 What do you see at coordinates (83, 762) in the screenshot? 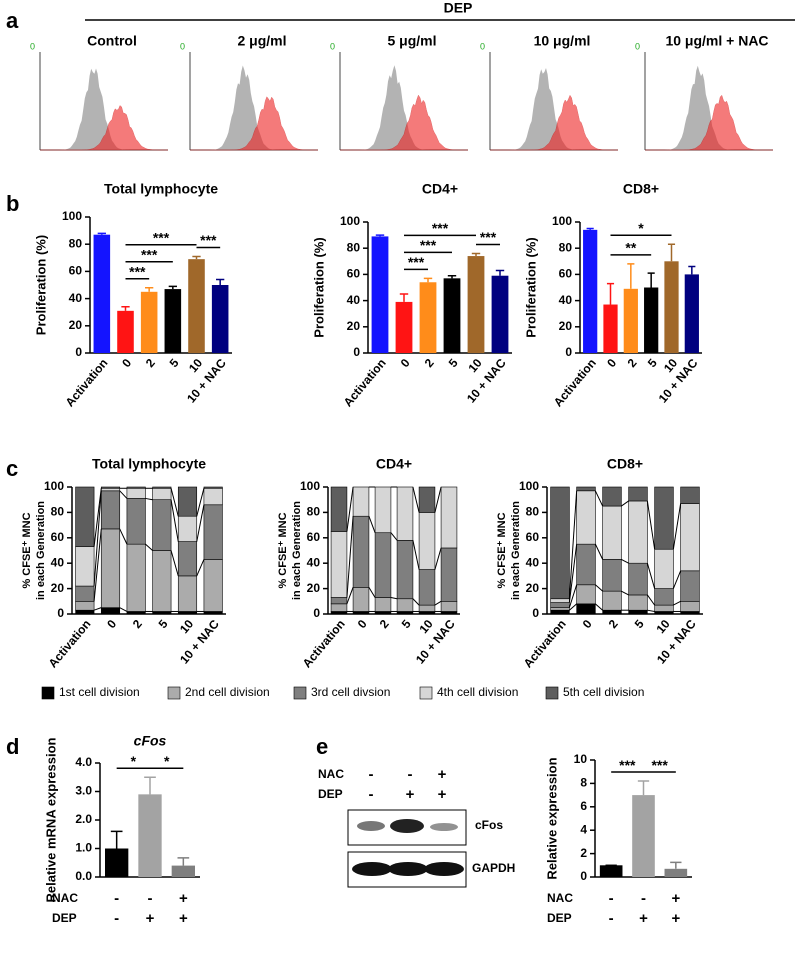
I see `y-tick-label: 4.0` at bounding box center [83, 762].